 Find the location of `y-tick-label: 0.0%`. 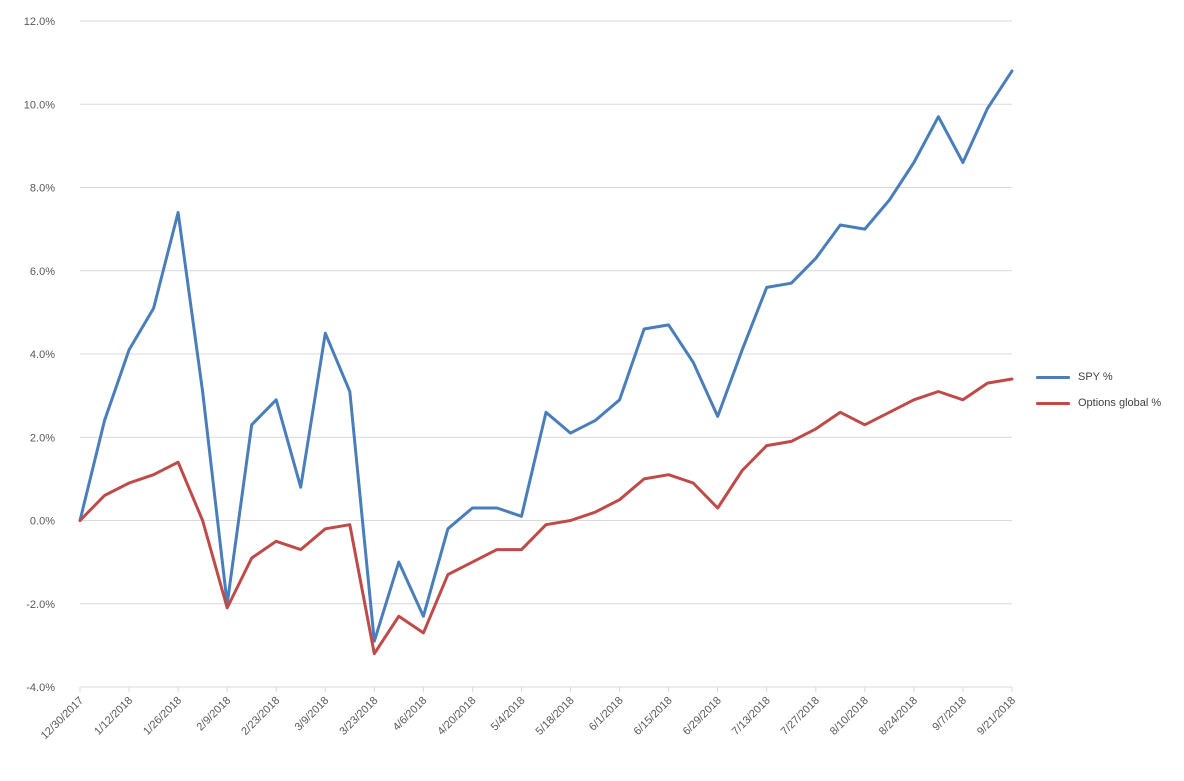

y-tick-label: 0.0% is located at coordinates (42, 522).